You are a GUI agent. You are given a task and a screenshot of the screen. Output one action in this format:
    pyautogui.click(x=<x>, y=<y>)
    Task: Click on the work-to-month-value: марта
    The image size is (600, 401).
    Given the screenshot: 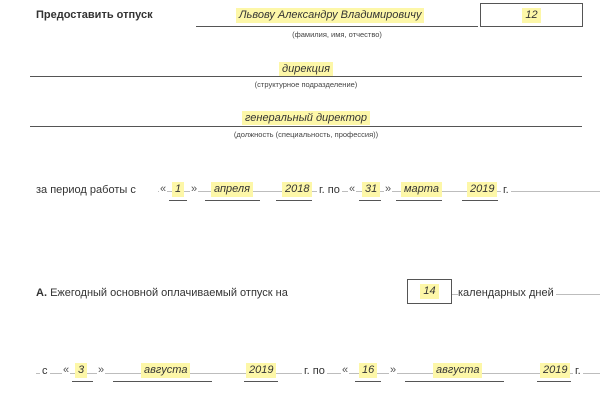 What is the action you would take?
    pyautogui.click(x=421, y=189)
    